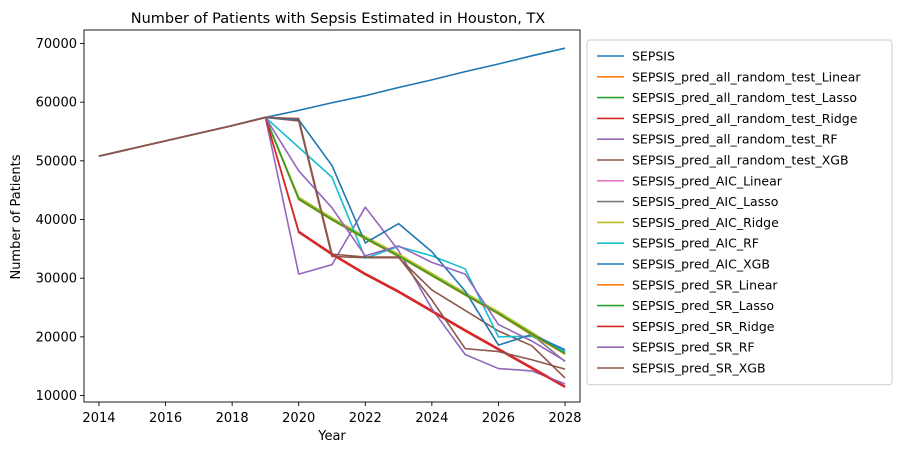 The image size is (901, 453). What do you see at coordinates (56, 161) in the screenshot?
I see `y-tick-label: 50000` at bounding box center [56, 161].